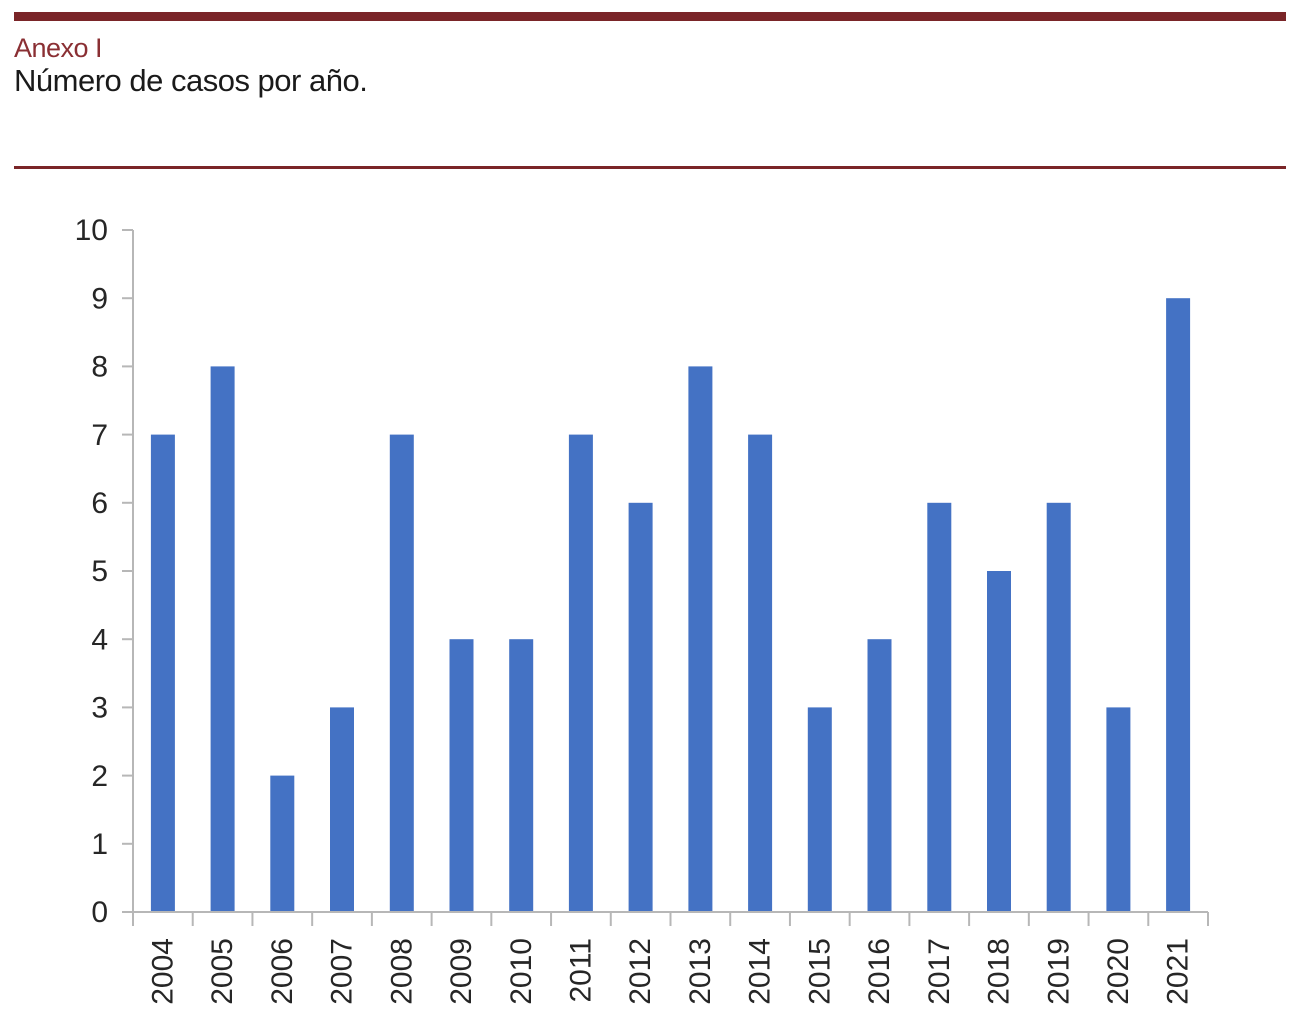  What do you see at coordinates (1178, 605) in the screenshot?
I see `bar-2021` at bounding box center [1178, 605].